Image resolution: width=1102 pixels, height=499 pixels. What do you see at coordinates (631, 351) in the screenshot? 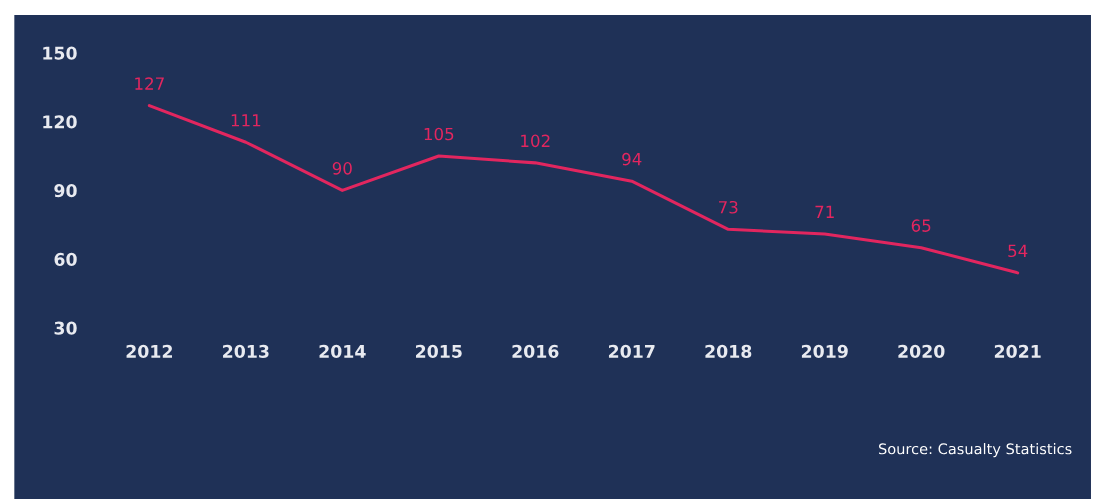
I see `x-tick-label: 2017` at bounding box center [631, 351].